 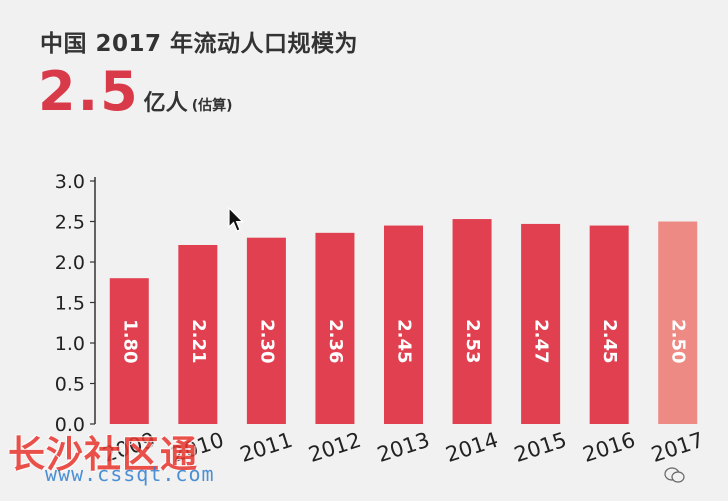 I want to click on mouse-cursor-icon, so click(x=236, y=221).